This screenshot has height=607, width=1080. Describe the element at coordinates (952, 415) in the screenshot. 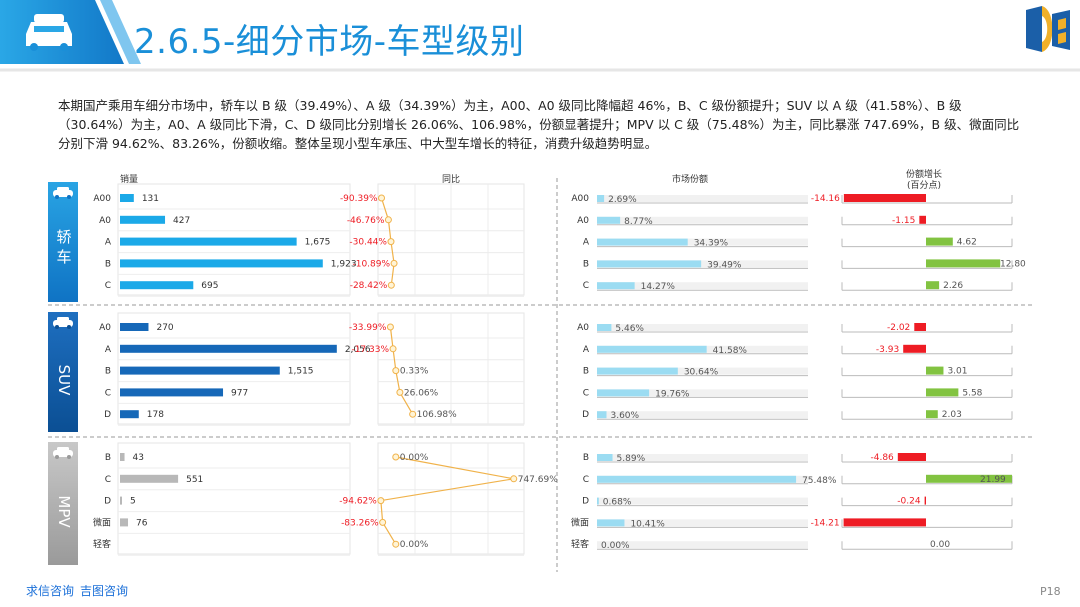

I see `change-label-1-4: 2.03` at that location.